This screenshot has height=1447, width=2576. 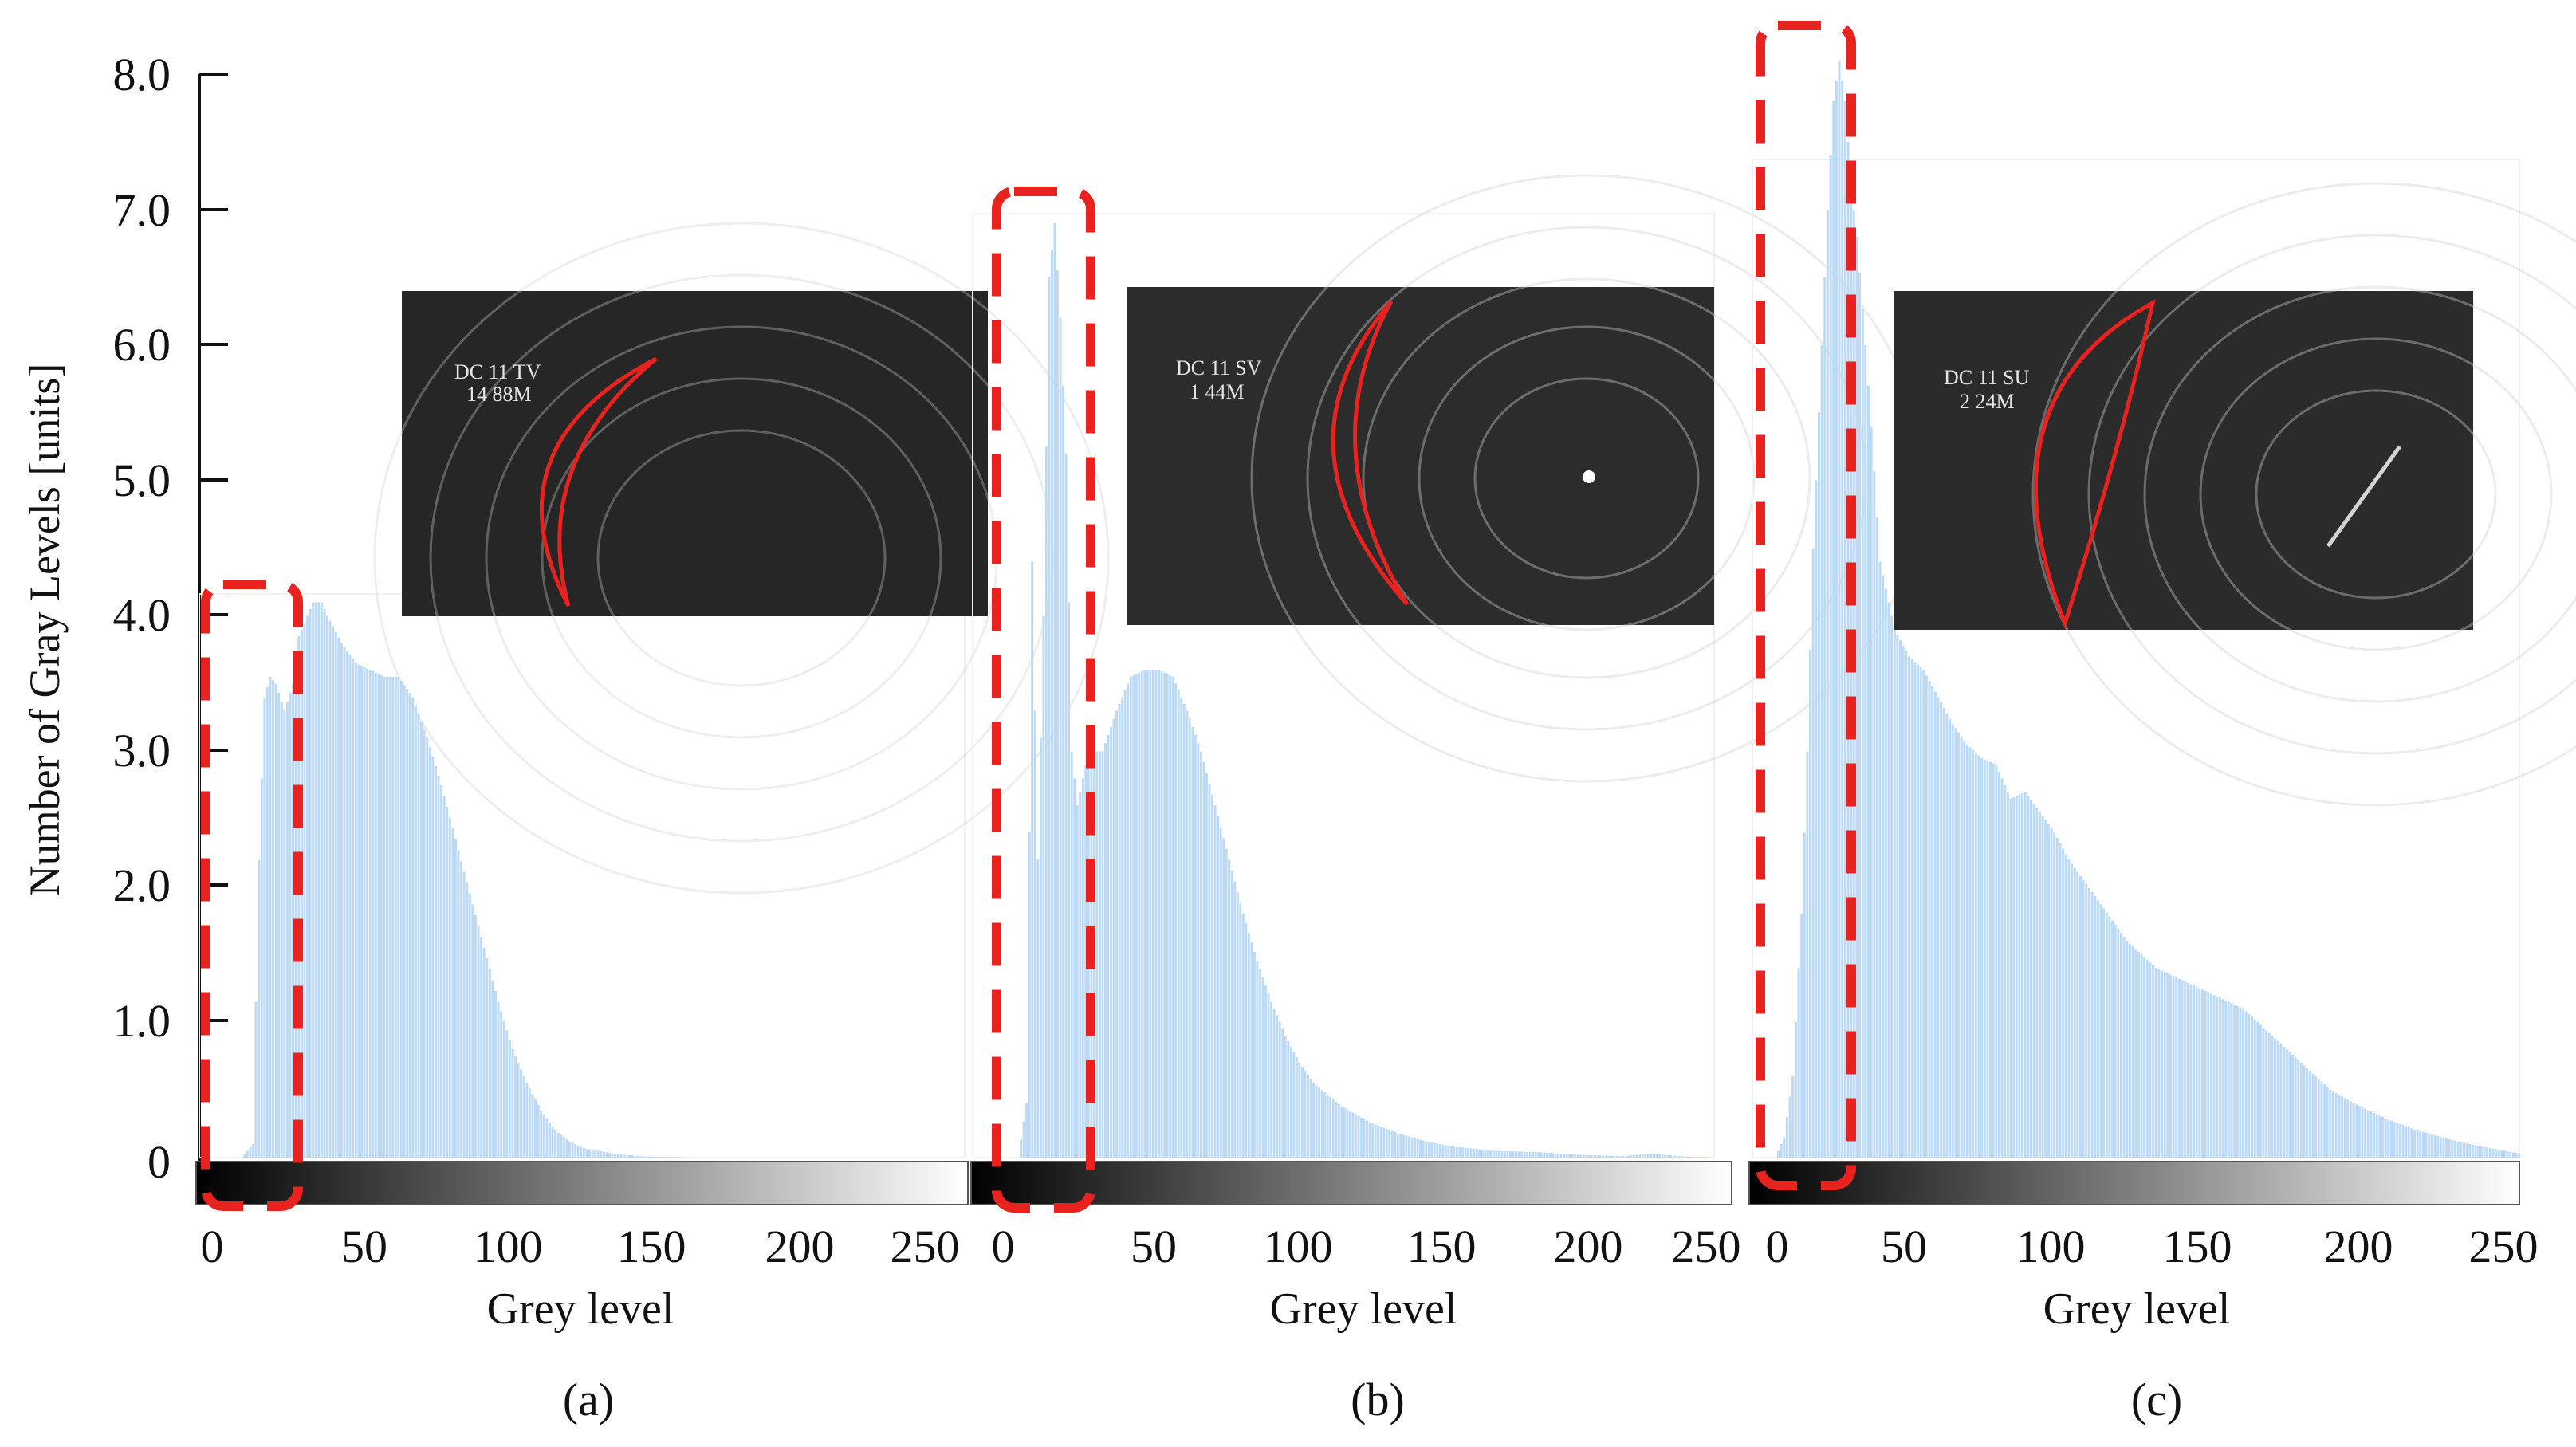 I want to click on x-tick-label: 250, so click(x=926, y=1246).